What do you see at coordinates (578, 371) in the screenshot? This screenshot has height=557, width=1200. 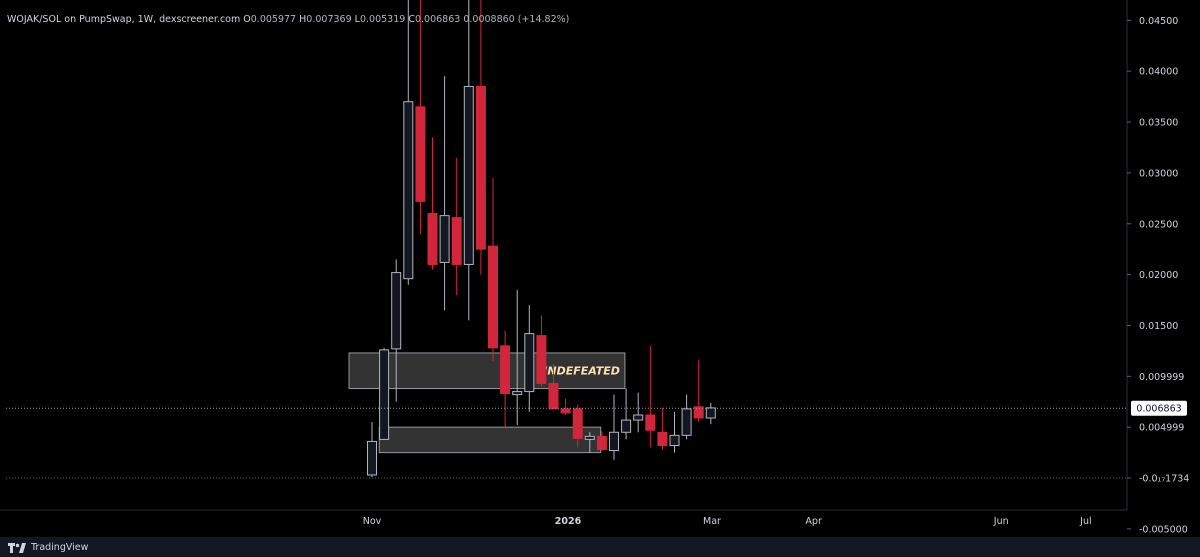 I see `zone-label-0: UNDEFEATED` at bounding box center [578, 371].